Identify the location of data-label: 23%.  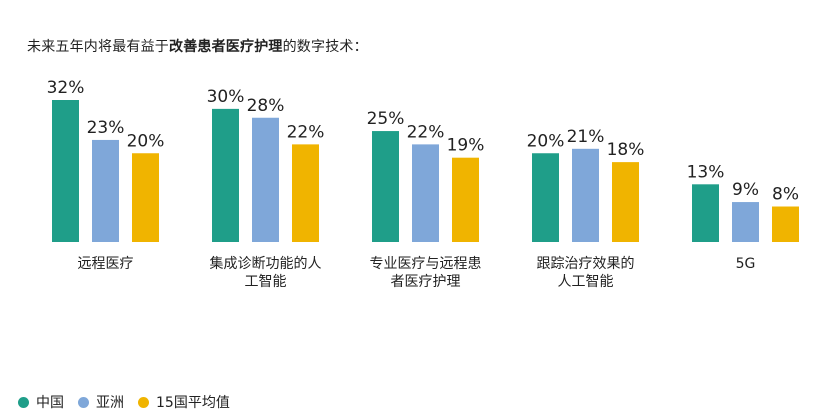
(106, 128).